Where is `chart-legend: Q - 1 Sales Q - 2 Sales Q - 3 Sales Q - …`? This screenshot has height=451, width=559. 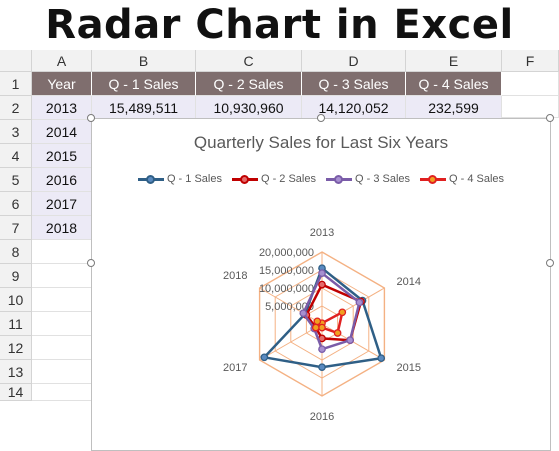
chart-legend: Q - 1 Sales Q - 2 Sales Q - 3 Sales Q - … is located at coordinates (321, 179).